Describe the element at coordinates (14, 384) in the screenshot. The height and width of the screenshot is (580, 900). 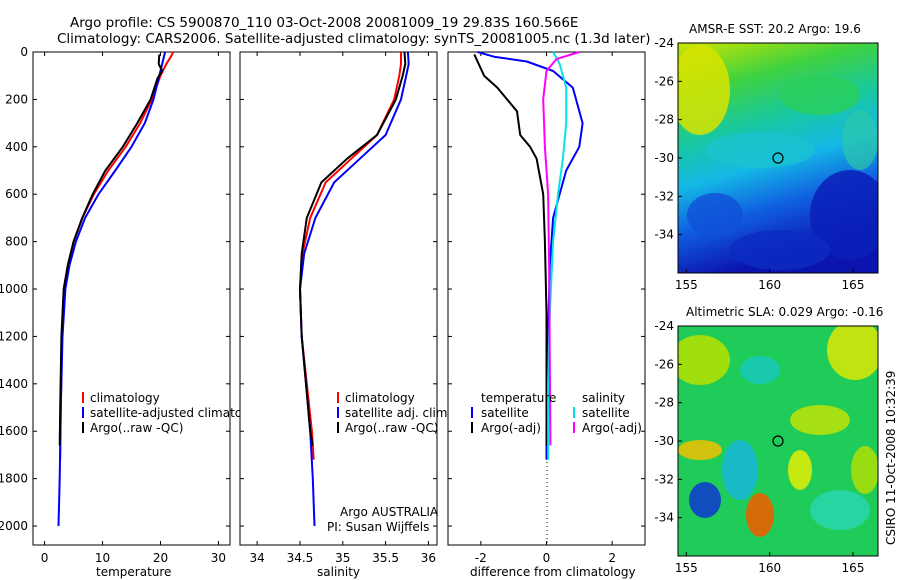
I see `y-tick-label: 1400` at that location.